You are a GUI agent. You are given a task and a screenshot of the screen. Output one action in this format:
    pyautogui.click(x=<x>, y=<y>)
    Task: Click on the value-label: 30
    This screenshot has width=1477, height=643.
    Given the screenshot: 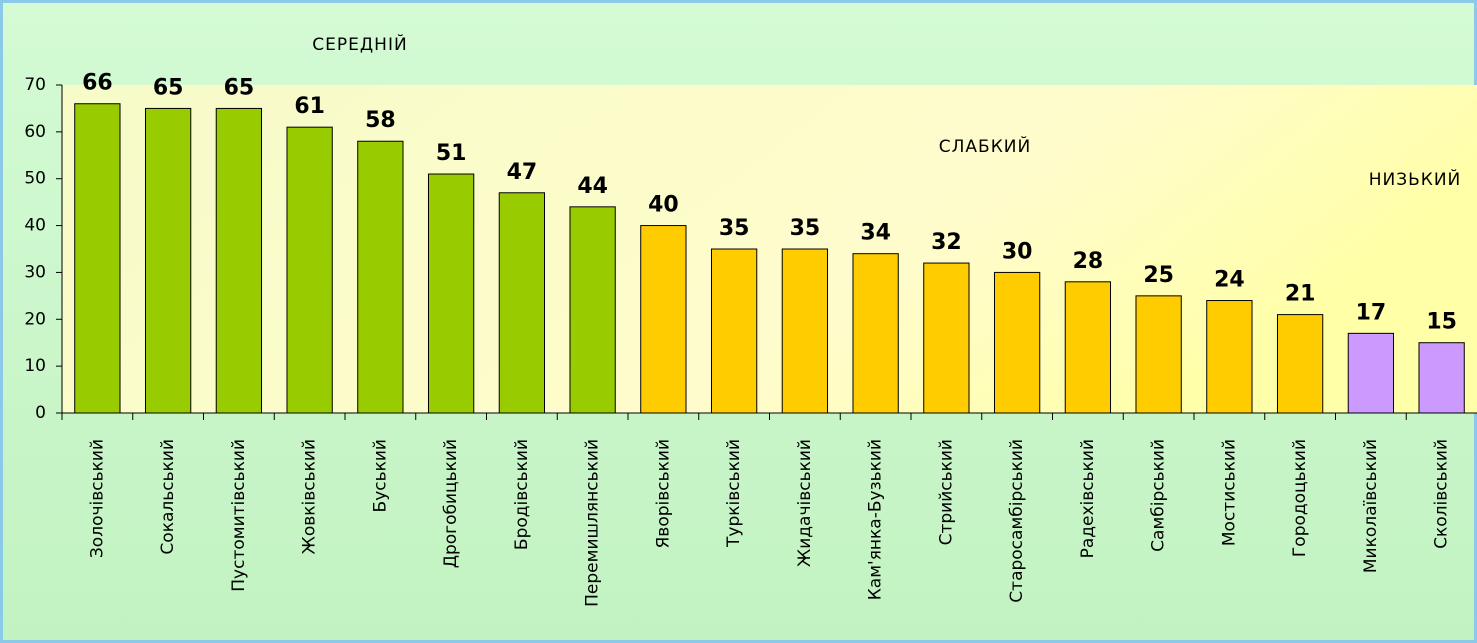 What is the action you would take?
    pyautogui.click(x=1017, y=251)
    